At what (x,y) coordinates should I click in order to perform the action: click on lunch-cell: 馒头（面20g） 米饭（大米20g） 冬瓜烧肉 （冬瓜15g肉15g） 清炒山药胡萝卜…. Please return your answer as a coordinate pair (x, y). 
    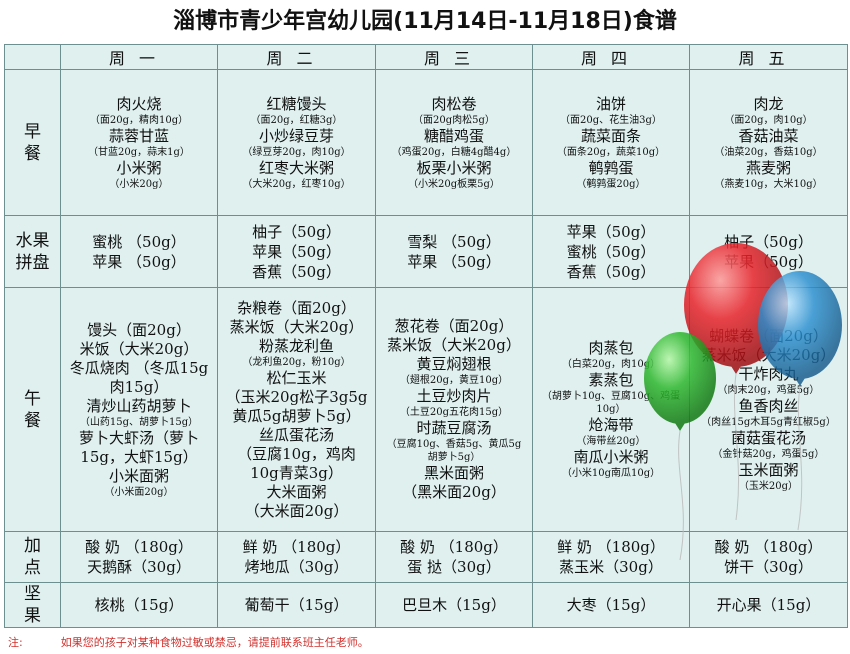
    Looking at the image, I should click on (139, 410).